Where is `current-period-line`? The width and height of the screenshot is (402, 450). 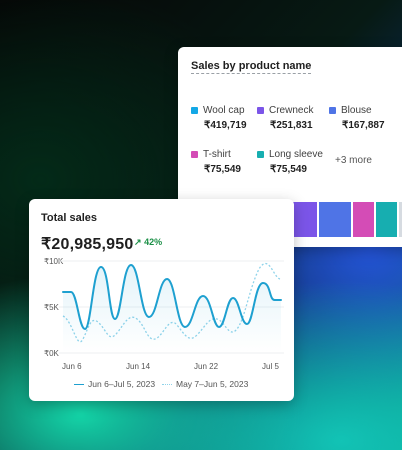 current-period-line is located at coordinates (172, 297).